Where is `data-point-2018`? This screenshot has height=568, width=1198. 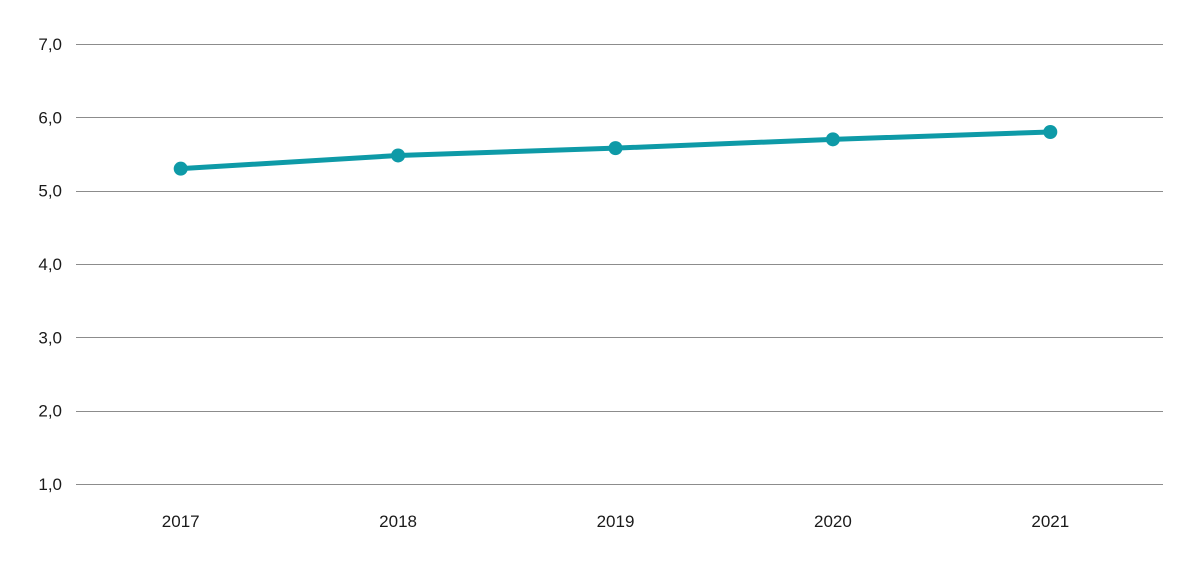
data-point-2018 is located at coordinates (398, 155).